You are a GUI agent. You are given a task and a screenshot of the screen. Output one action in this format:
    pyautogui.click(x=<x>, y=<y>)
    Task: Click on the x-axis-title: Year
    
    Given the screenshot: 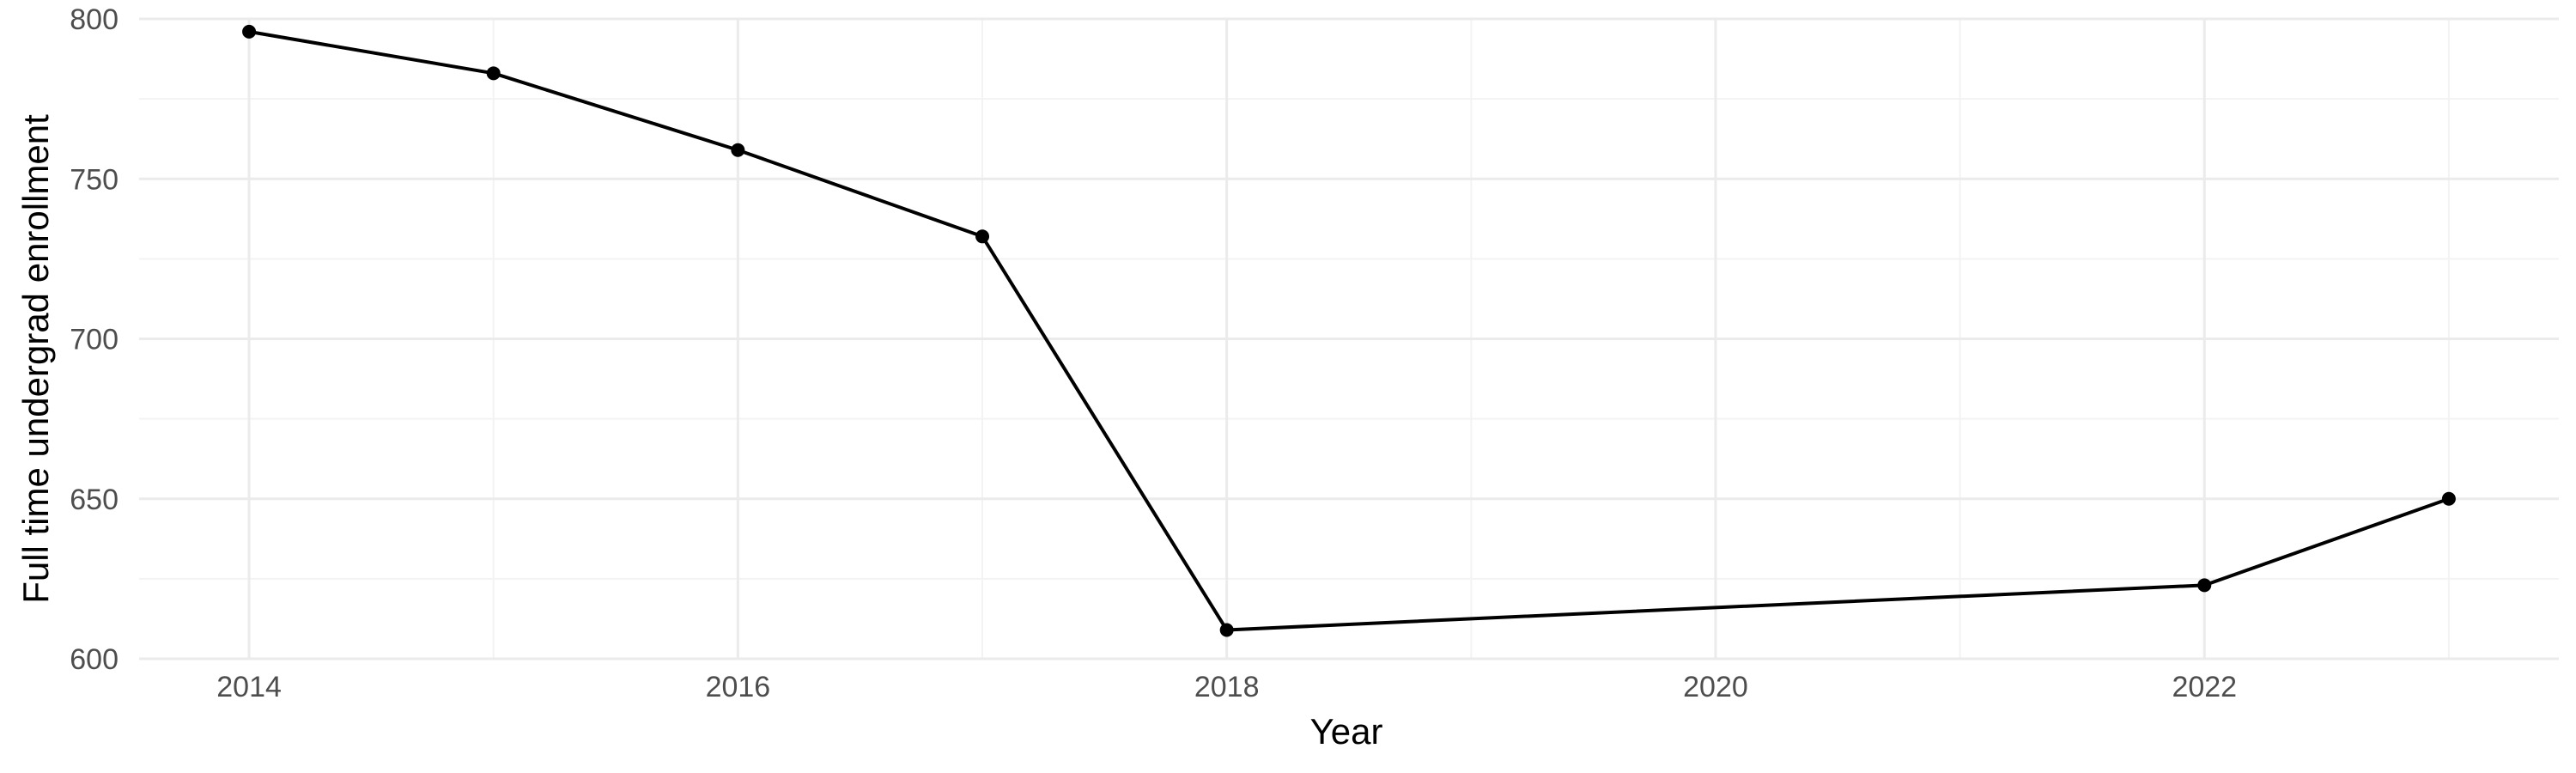 What is the action you would take?
    pyautogui.click(x=1346, y=731)
    